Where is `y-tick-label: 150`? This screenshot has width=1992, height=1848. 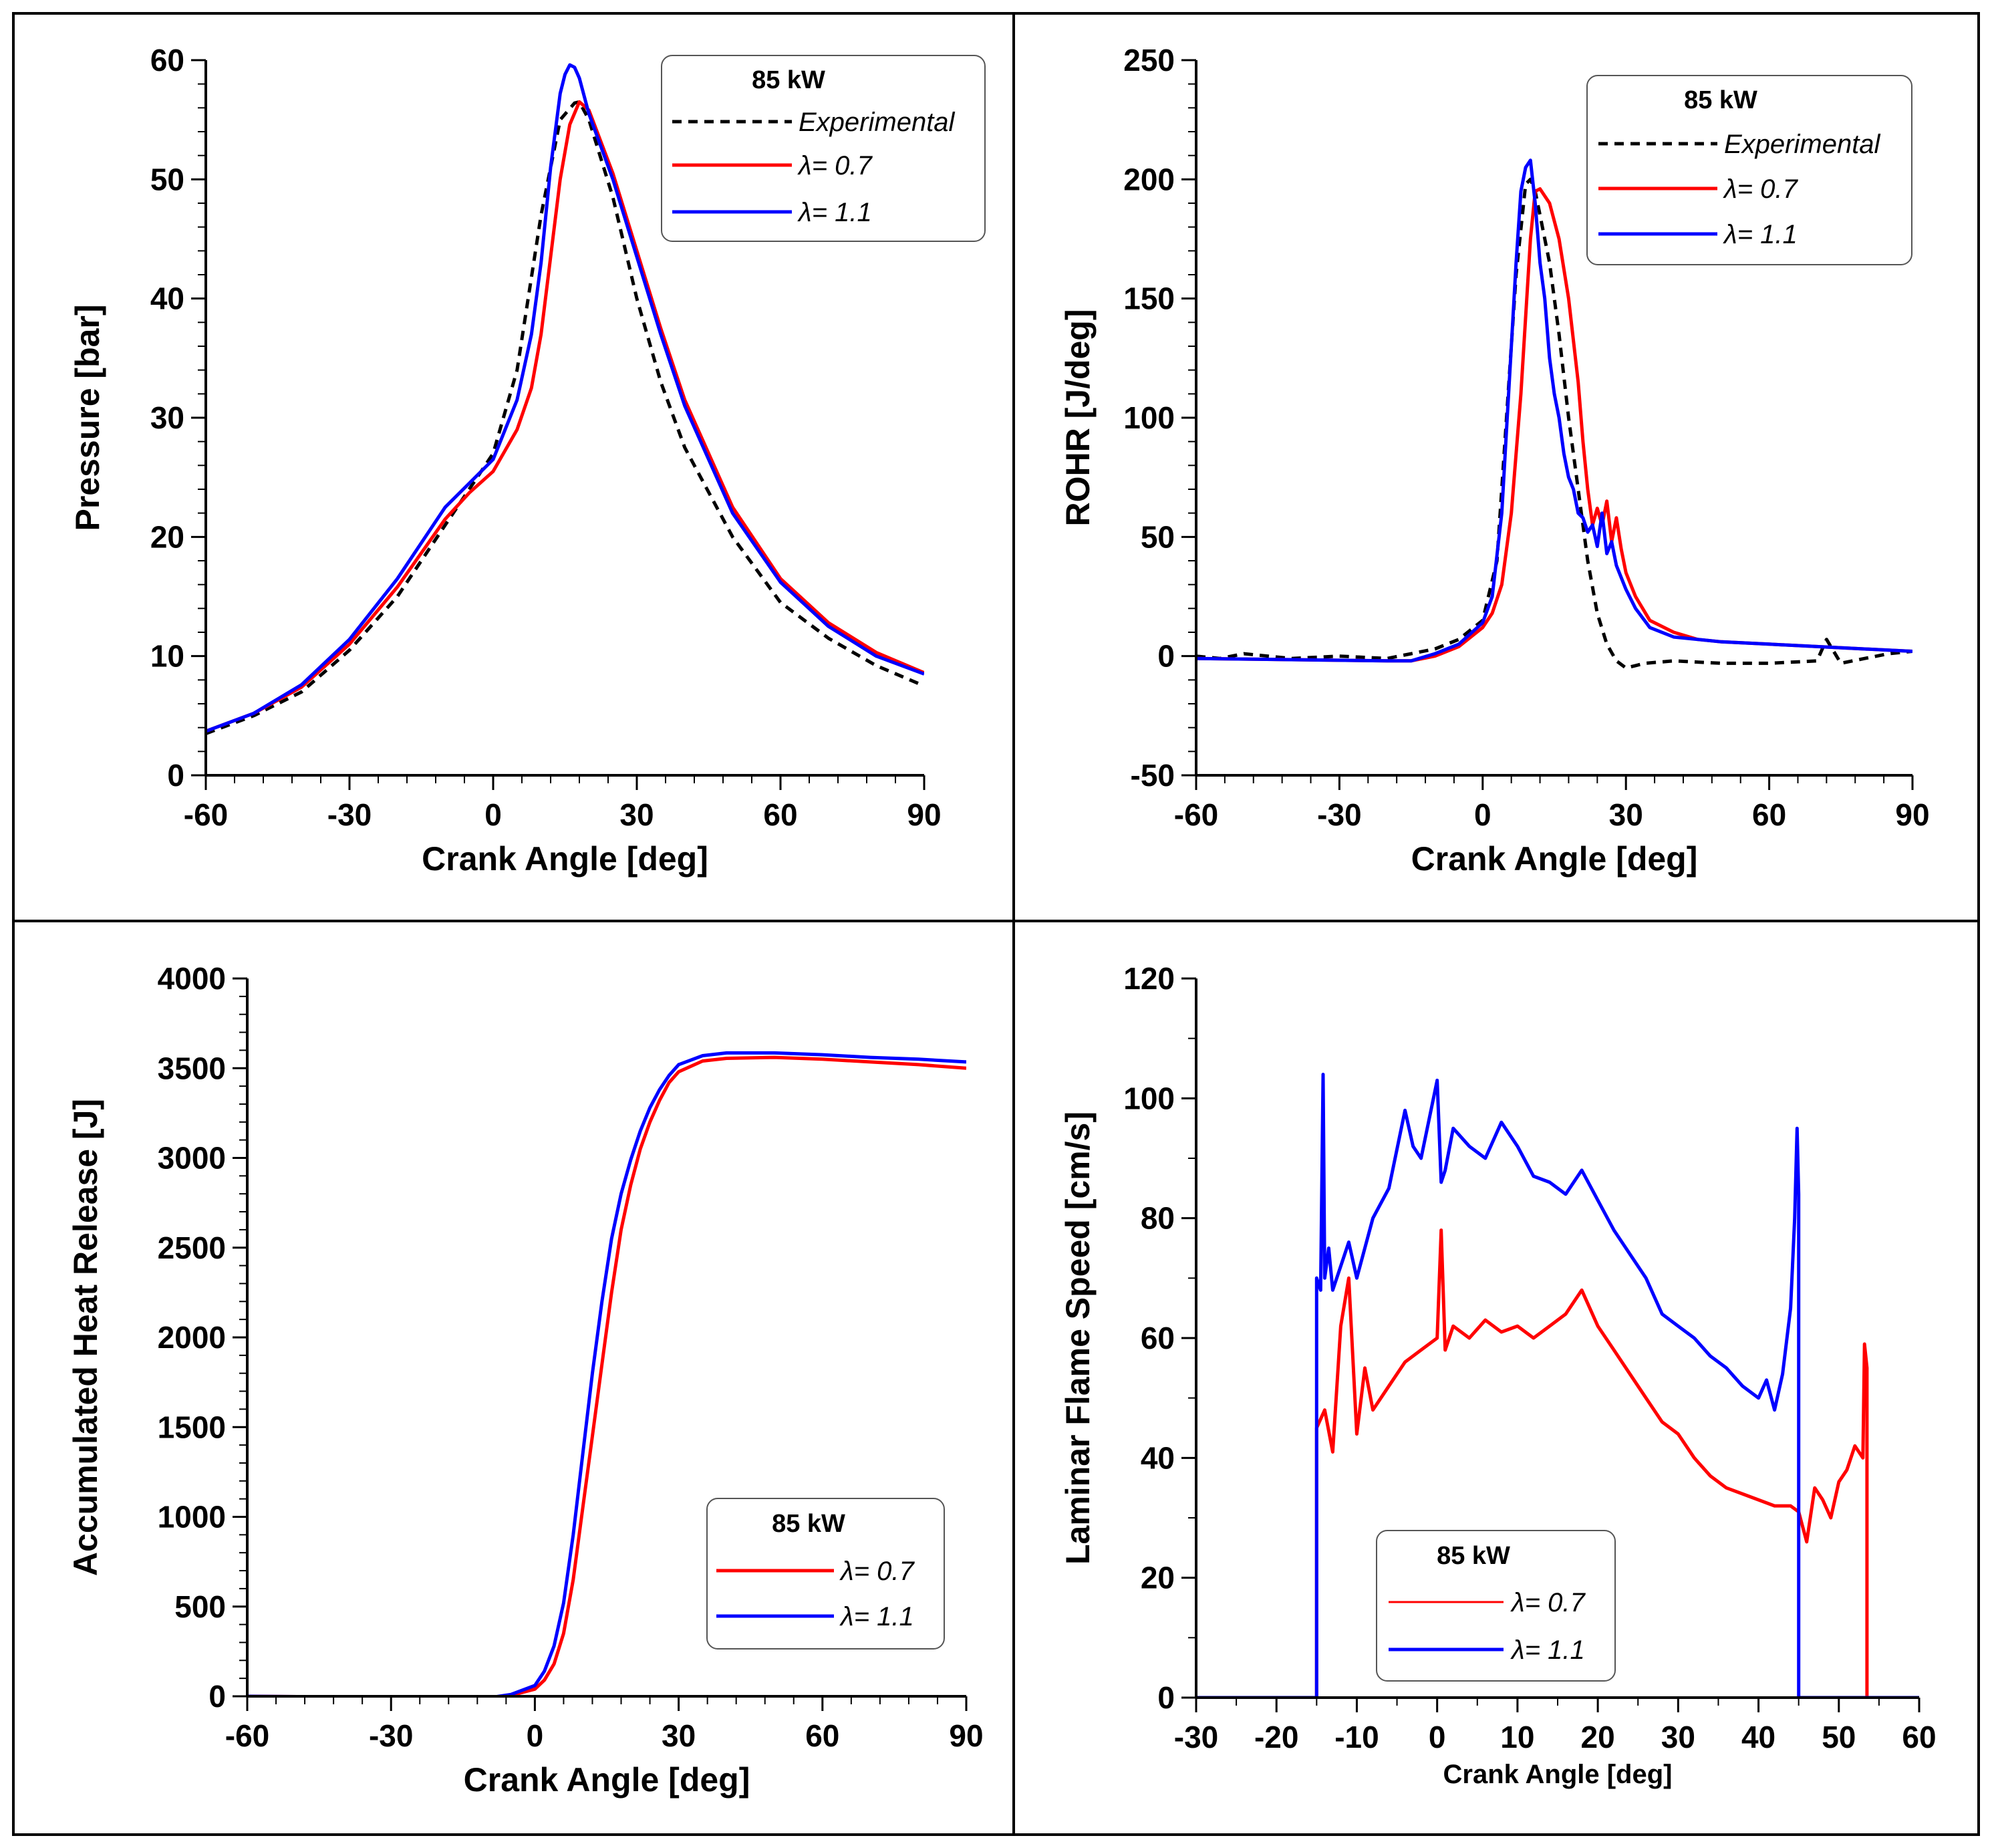 y-tick-label: 150 is located at coordinates (1149, 298).